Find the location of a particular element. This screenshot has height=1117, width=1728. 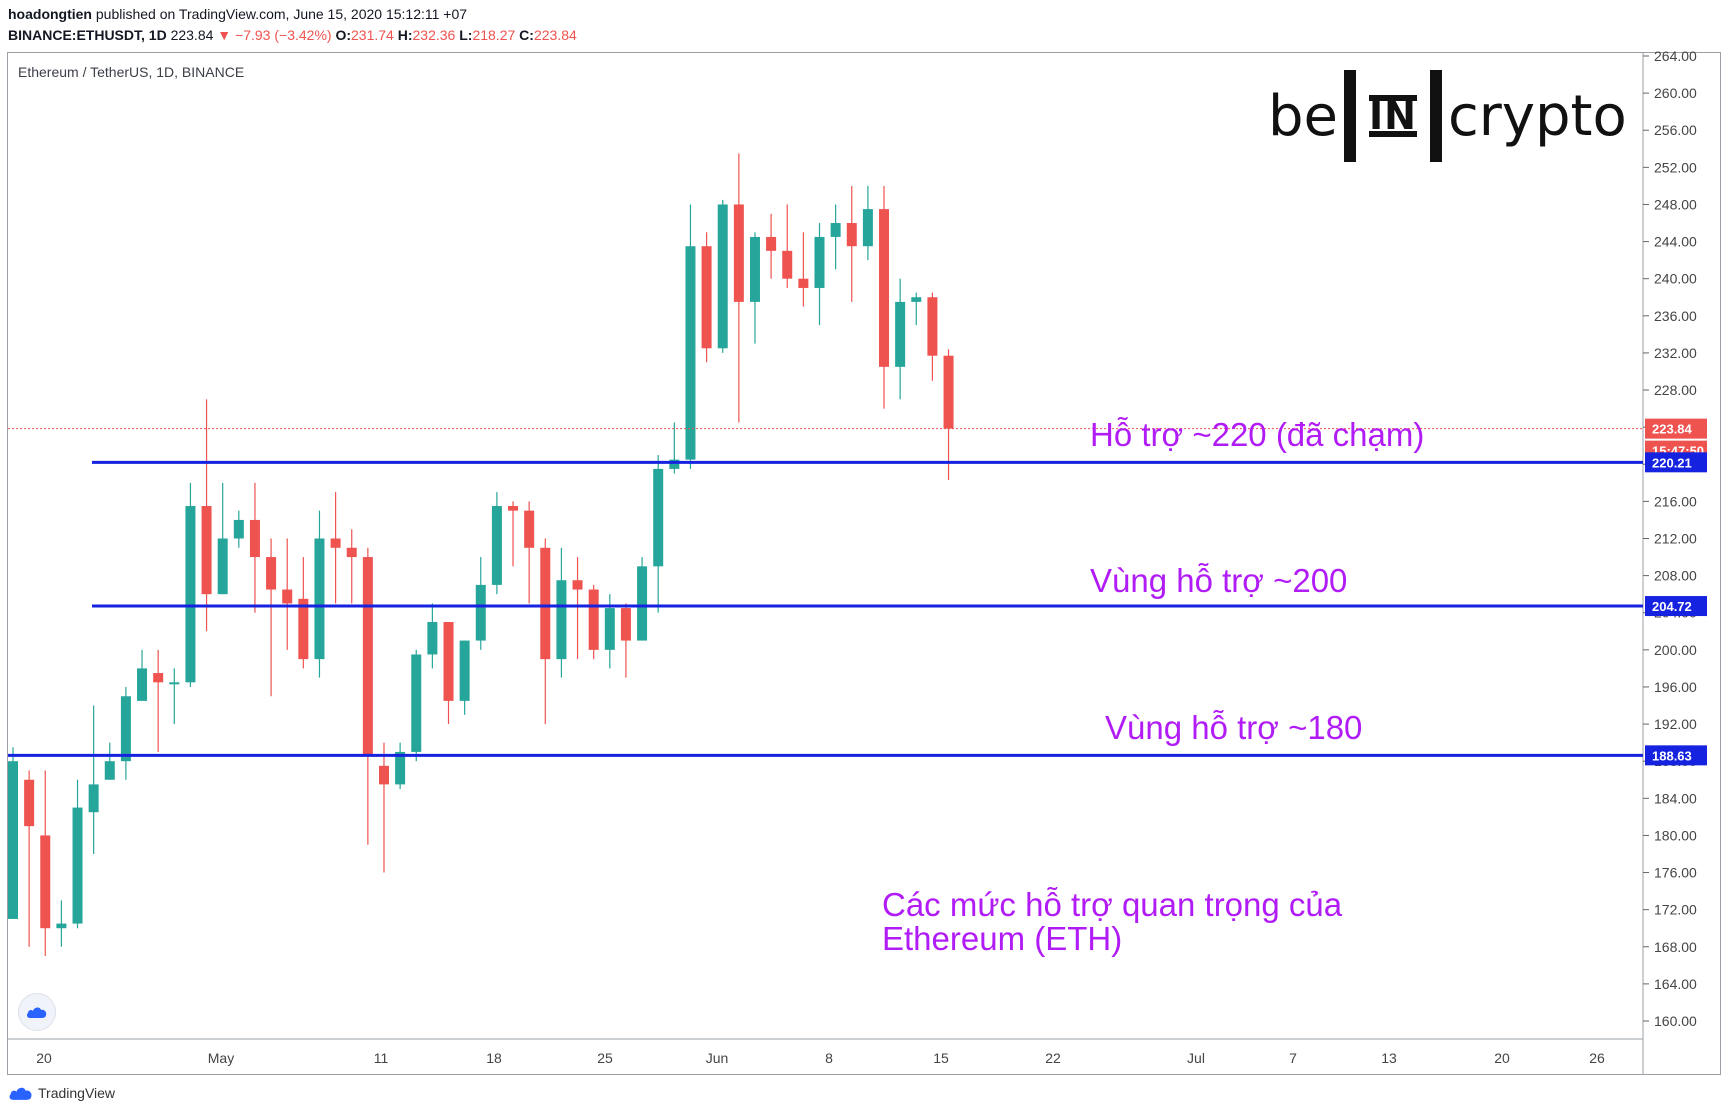

price-change: ▼ −7.93 (−3.42%) is located at coordinates (274, 35).